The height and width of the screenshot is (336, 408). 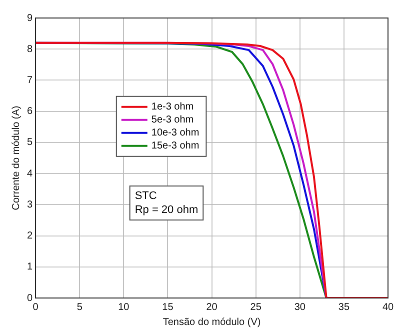 What do you see at coordinates (30, 267) in the screenshot?
I see `y-tick-label: 1` at bounding box center [30, 267].